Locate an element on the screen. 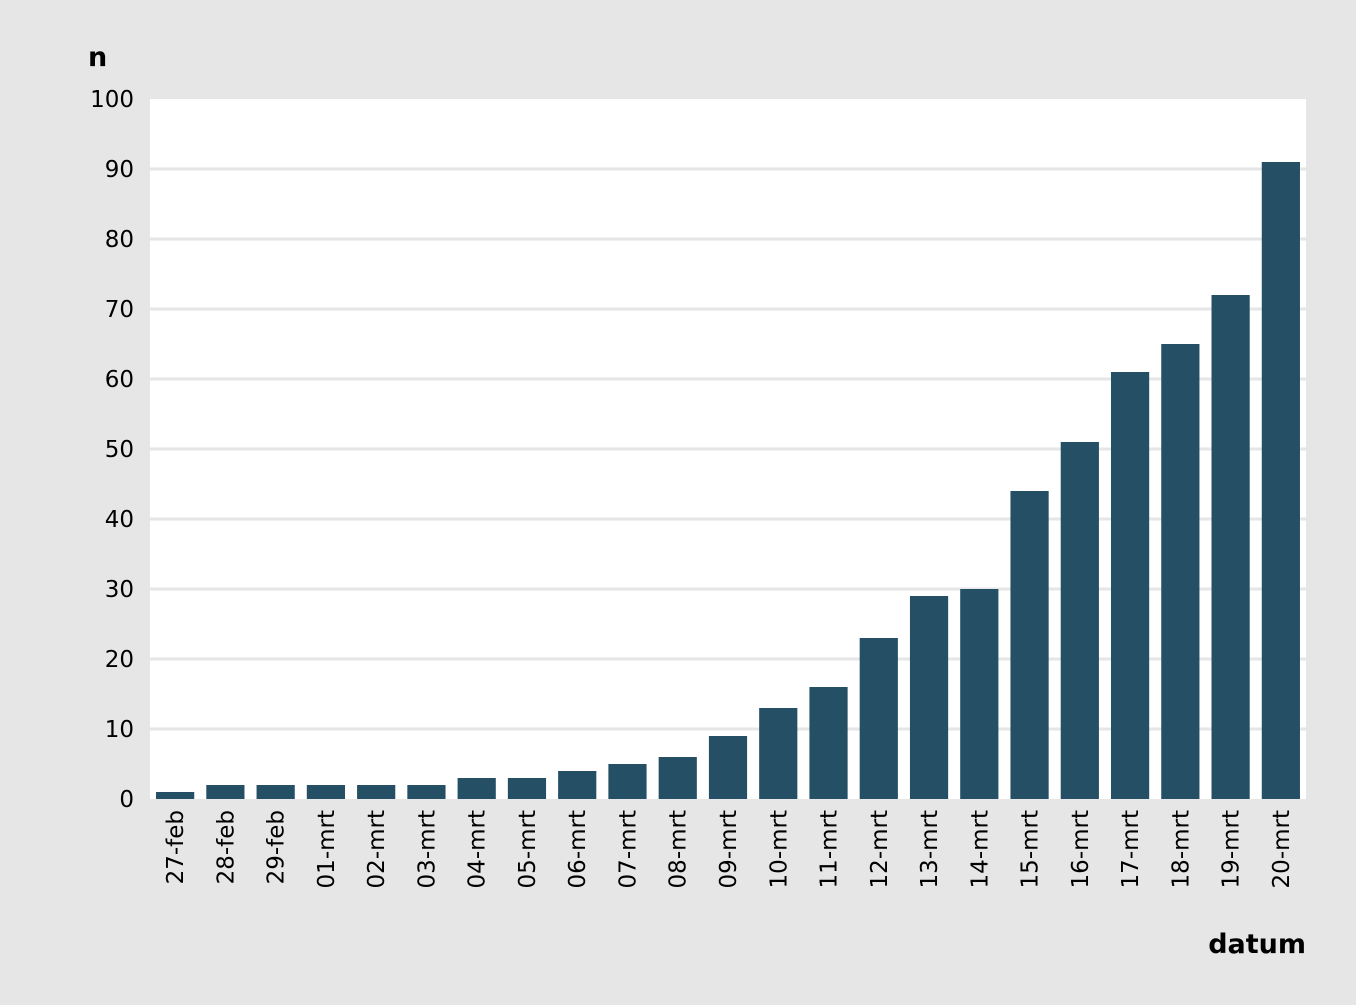 The width and height of the screenshot is (1356, 1005). bar-03-mrt is located at coordinates (426, 792).